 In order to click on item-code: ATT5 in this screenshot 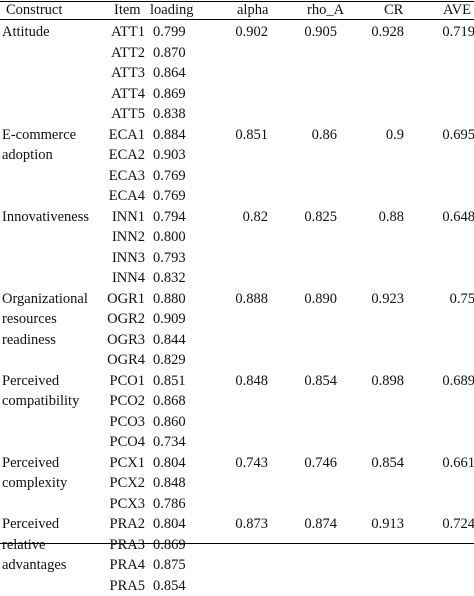, I will do `click(128, 114)`.